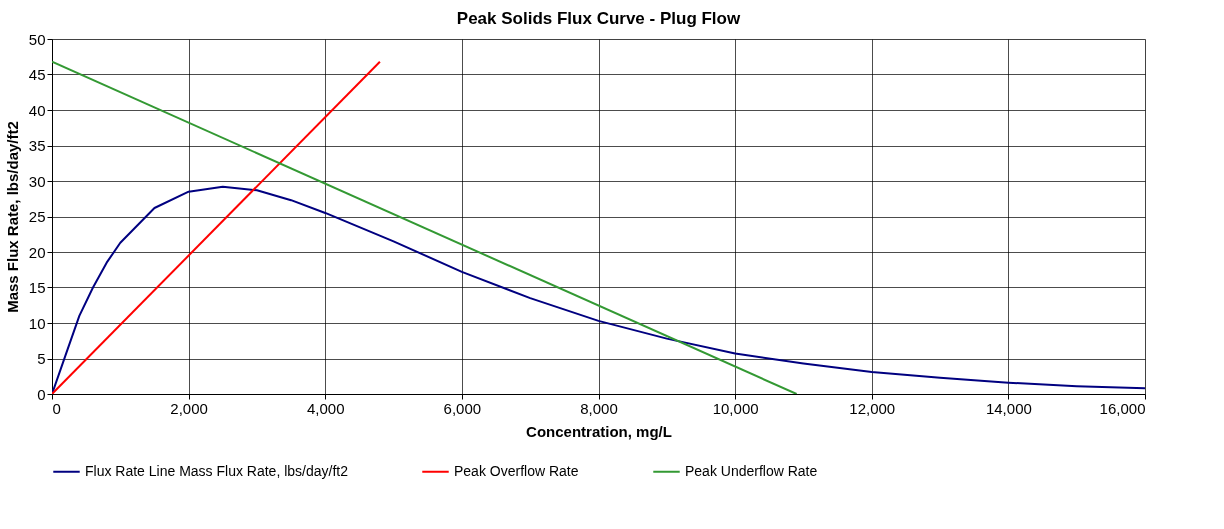 The height and width of the screenshot is (529, 1224). I want to click on y-tick-label: 15, so click(37, 287).